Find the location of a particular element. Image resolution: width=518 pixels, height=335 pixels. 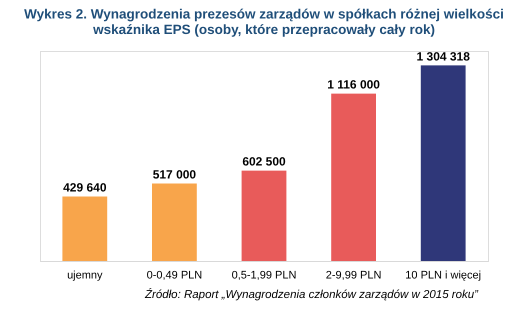

data-label: 602 500 is located at coordinates (264, 161).